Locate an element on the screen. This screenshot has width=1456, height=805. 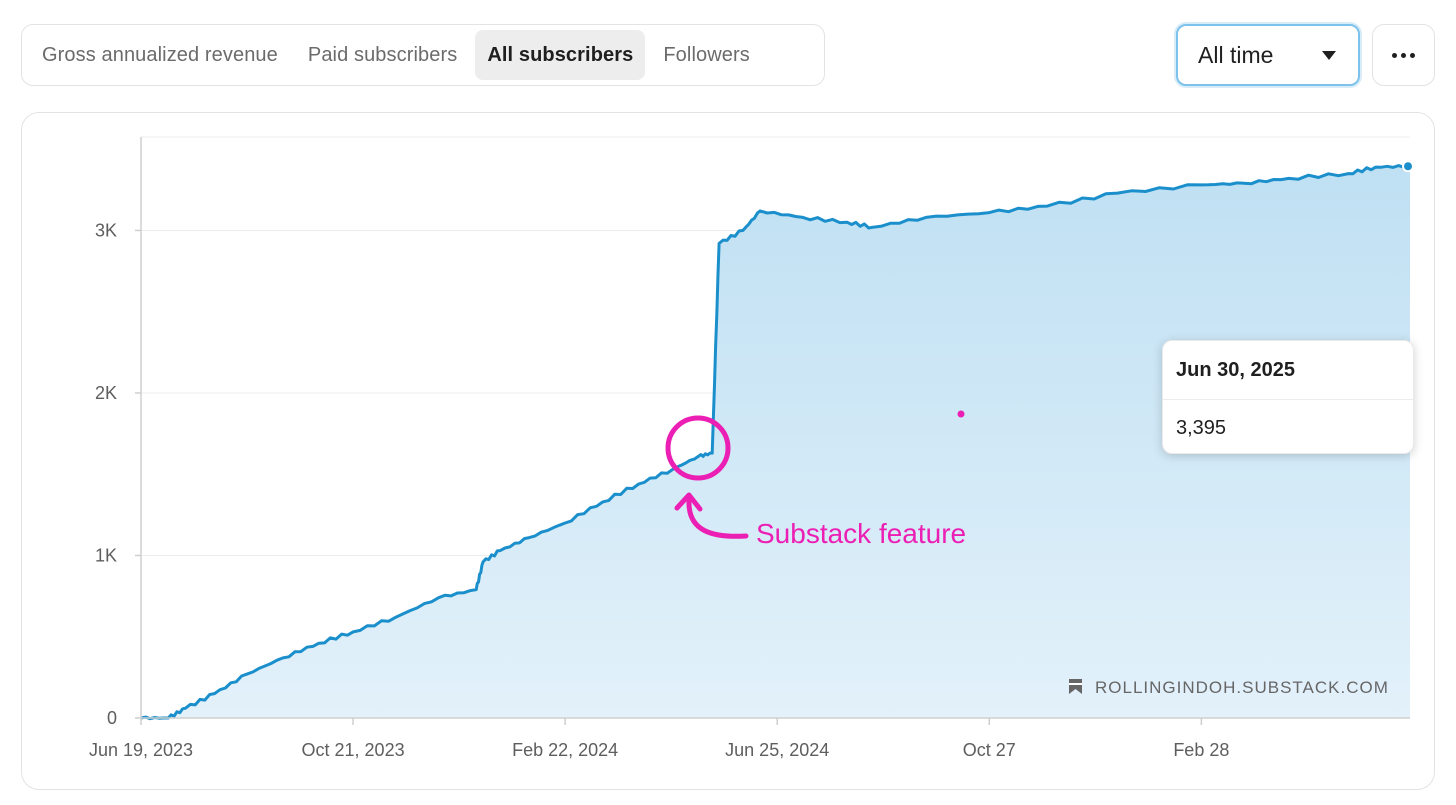
annotation-arrowhead is located at coordinates (688, 502).